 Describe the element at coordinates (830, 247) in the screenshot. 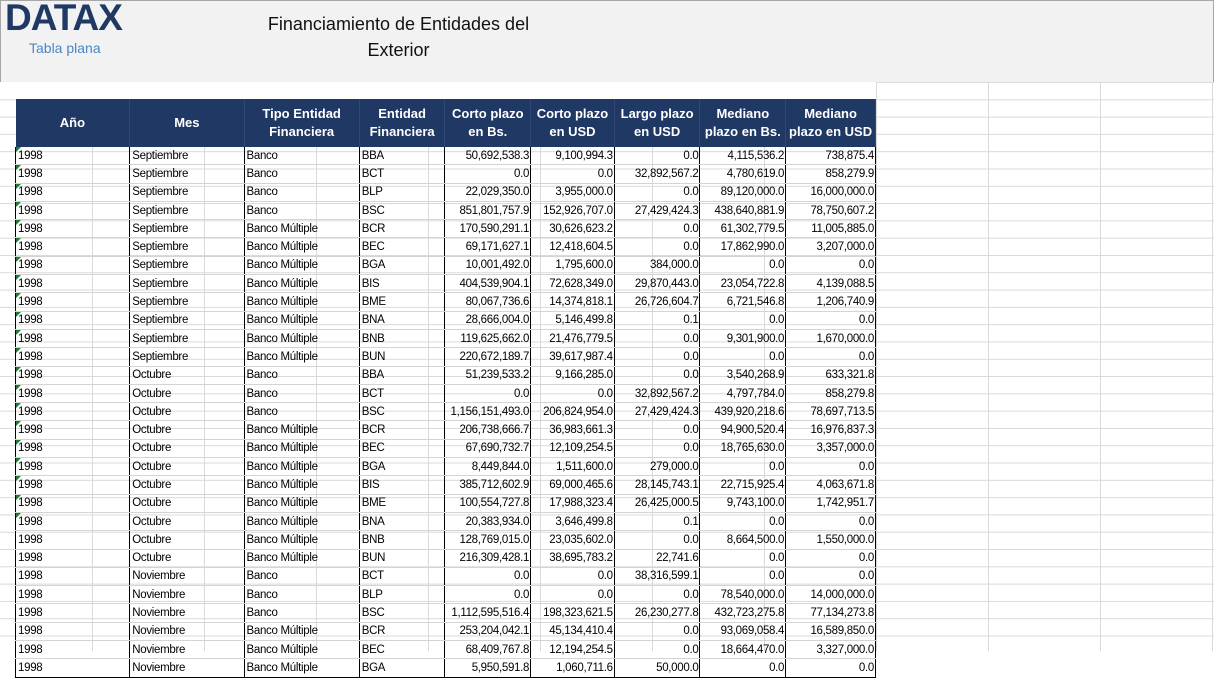

I see `table-cell: 3,207,000.0` at that location.